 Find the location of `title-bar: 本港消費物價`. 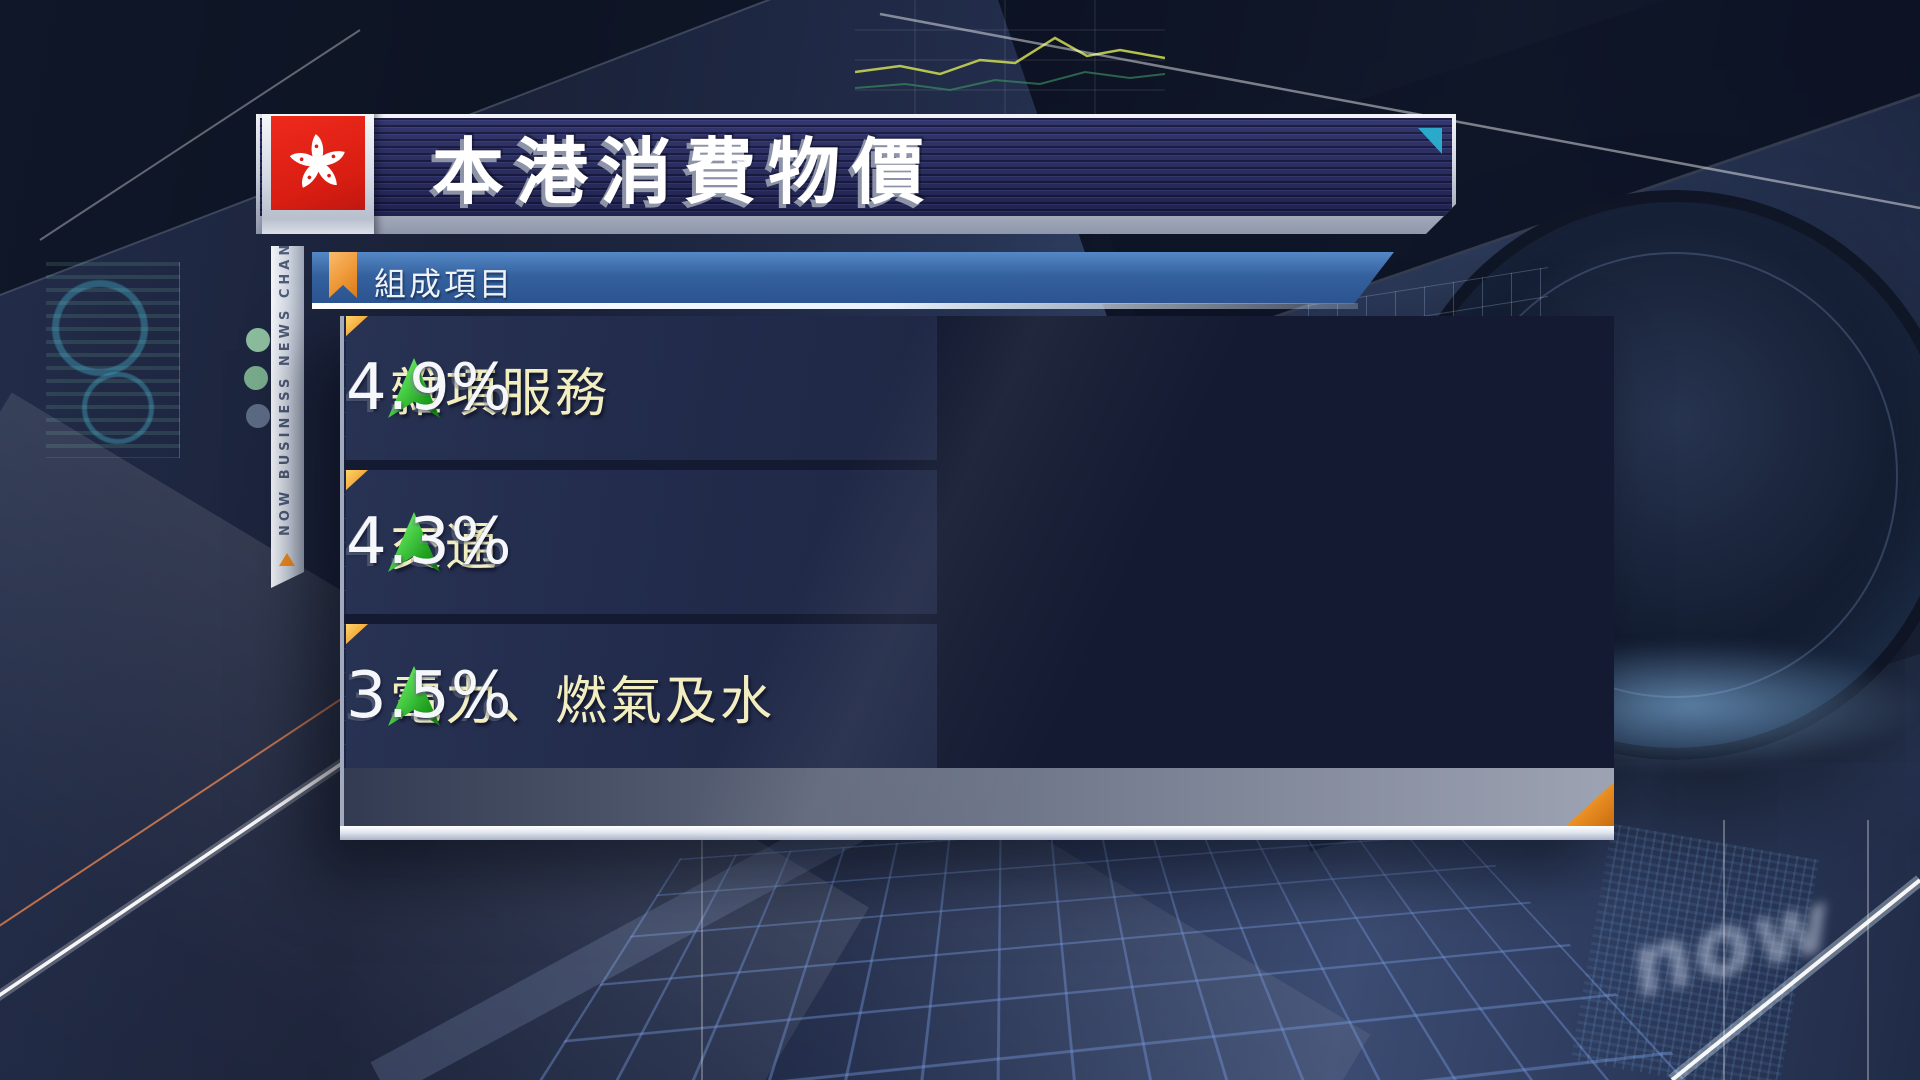

title-bar: 本港消費物價 is located at coordinates (856, 174).